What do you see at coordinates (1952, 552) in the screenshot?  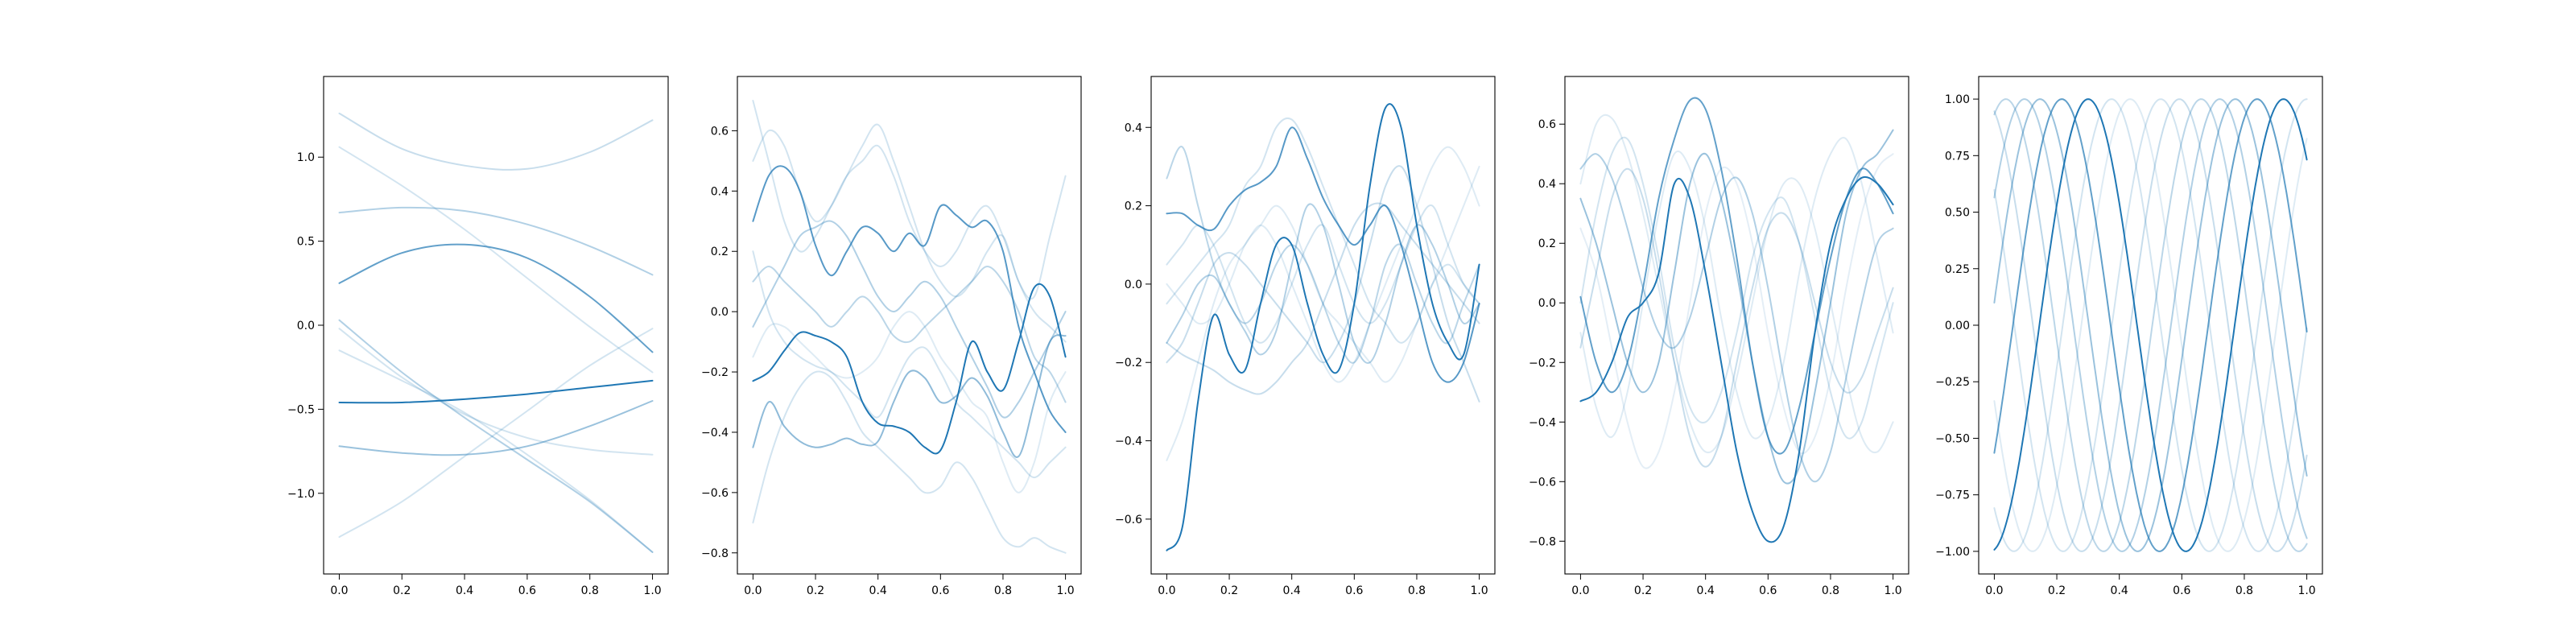 I see `y-tick-label: −1.00` at bounding box center [1952, 552].